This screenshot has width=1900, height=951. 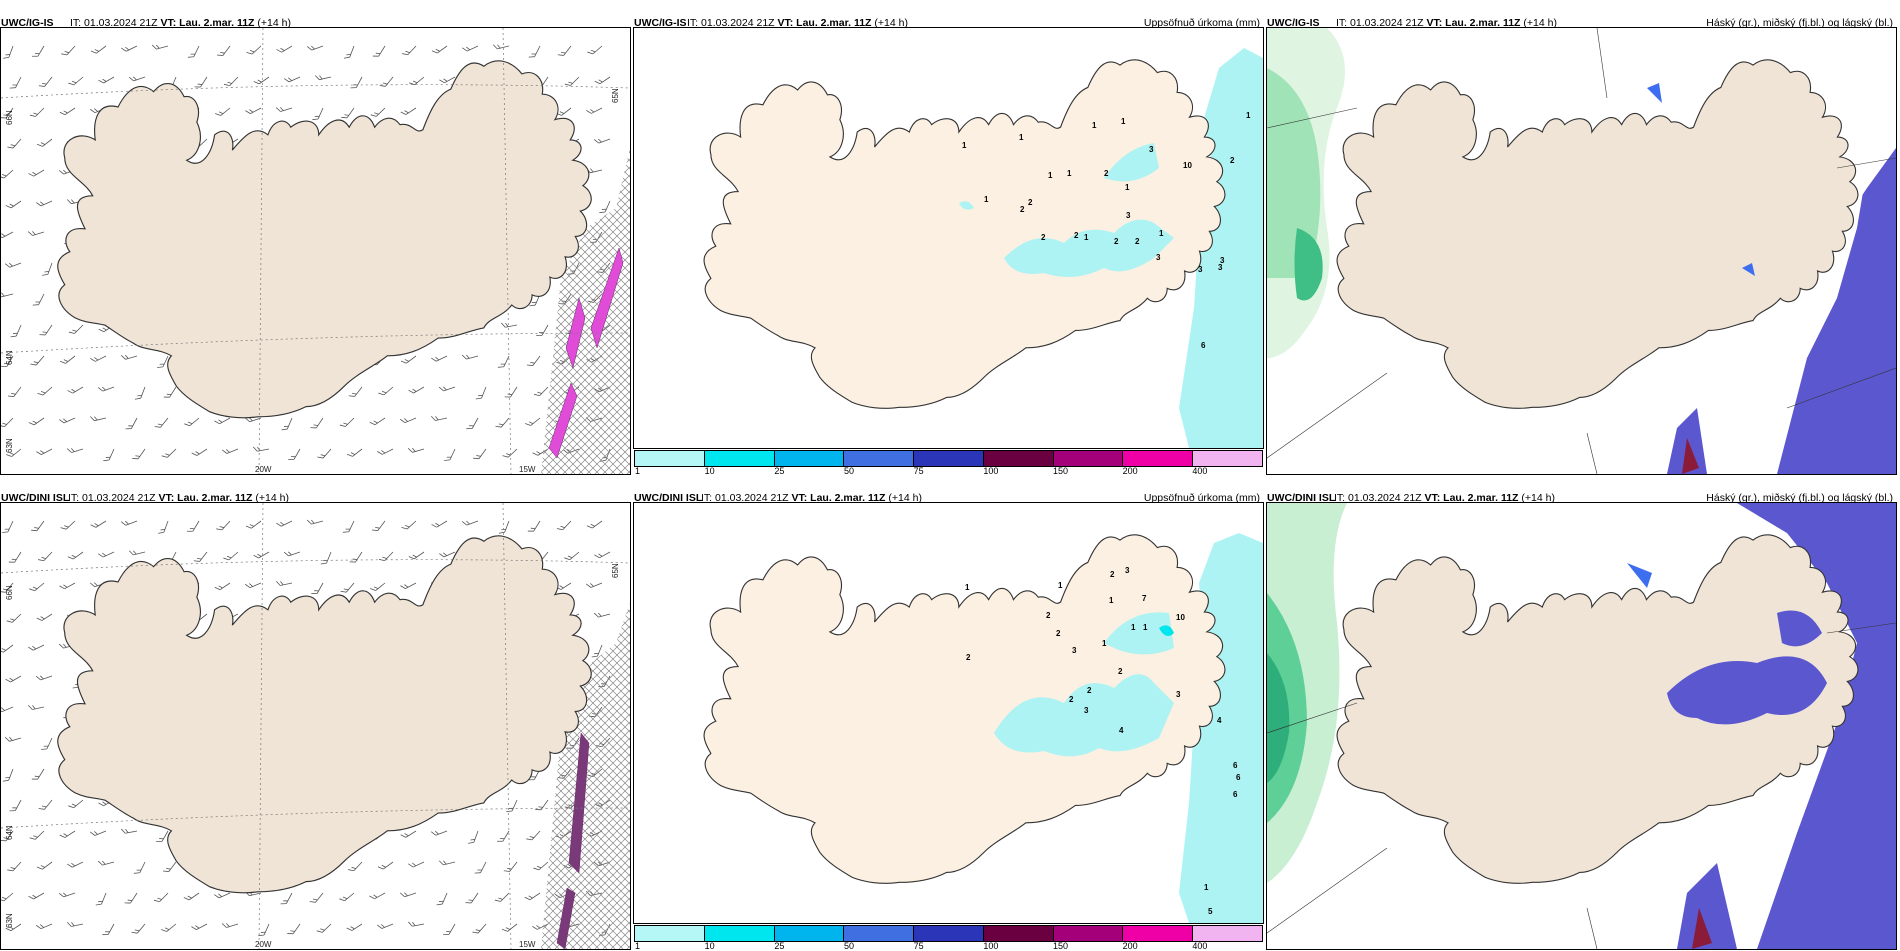 What do you see at coordinates (1144, 598) in the screenshot?
I see `precip-value-label: 7` at bounding box center [1144, 598].